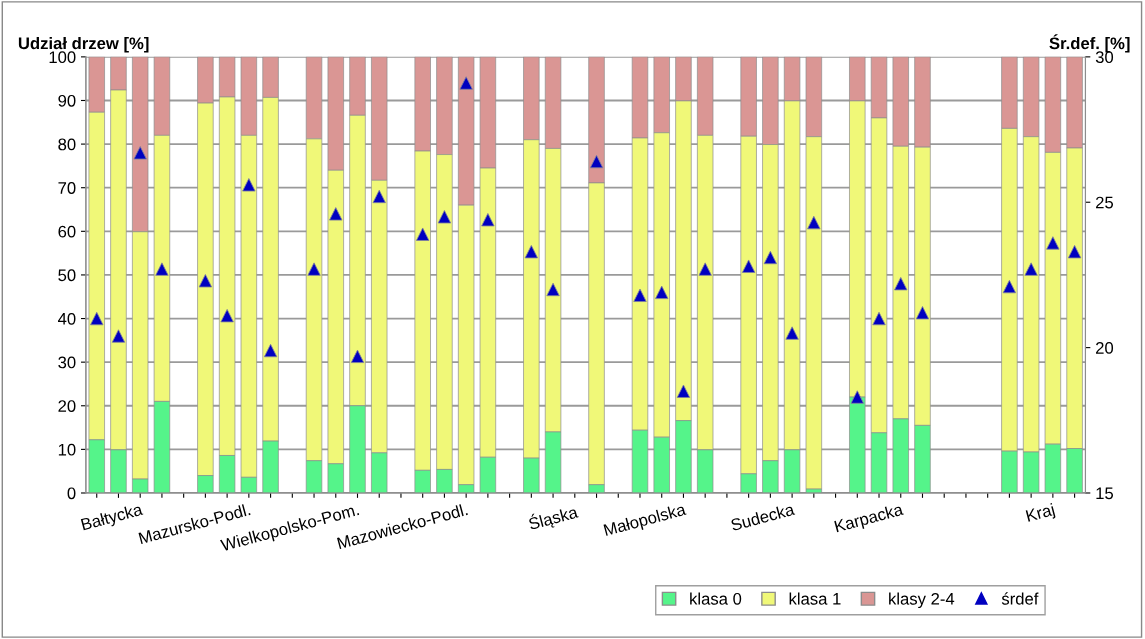  I want to click on y-tick-label: 50, so click(67, 275).